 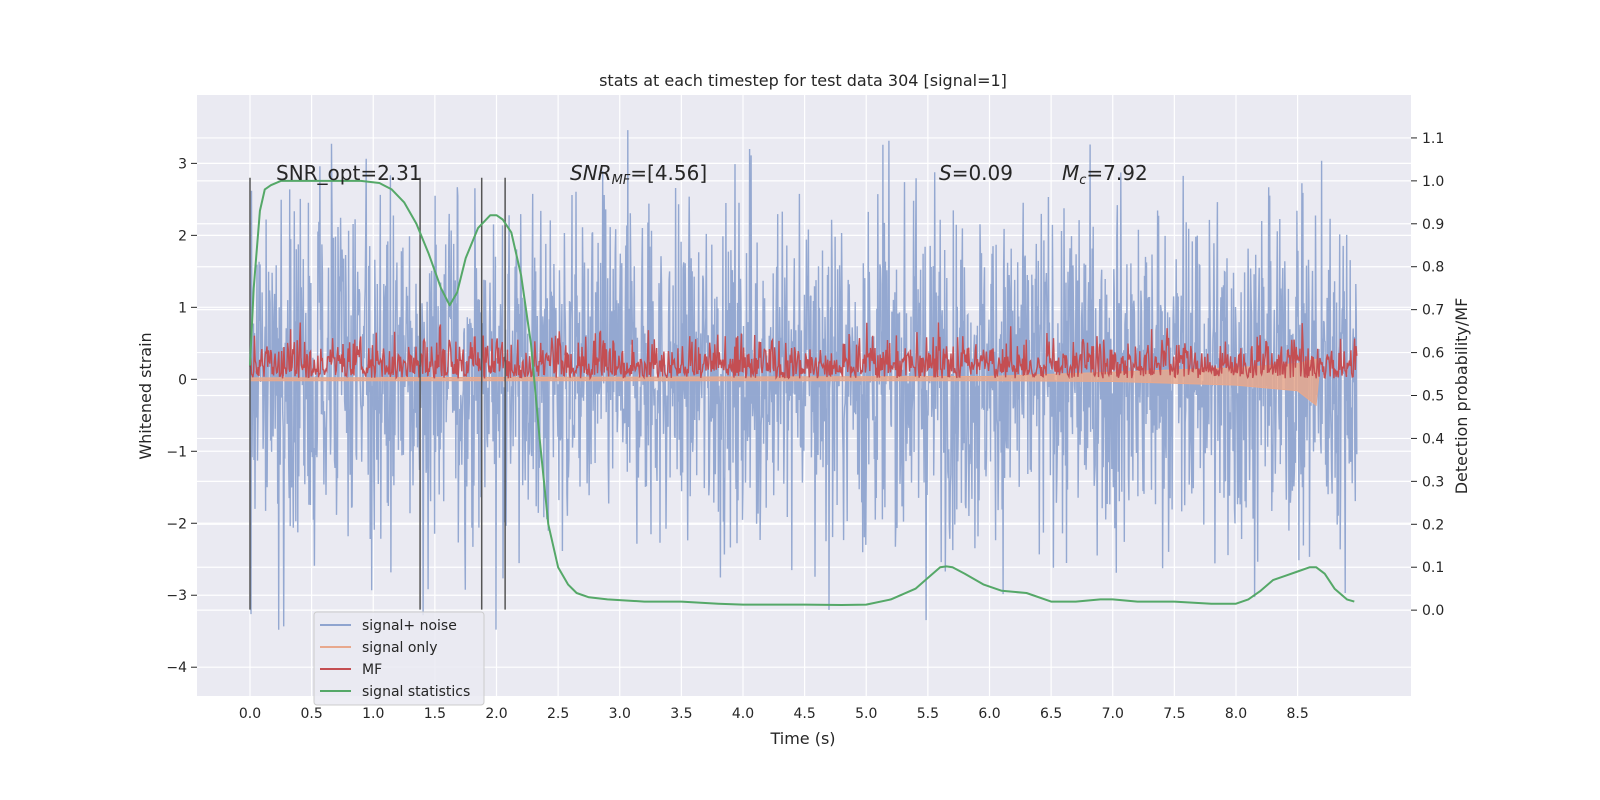 I want to click on y-right-tick-label: 0.3, so click(x=1433, y=482).